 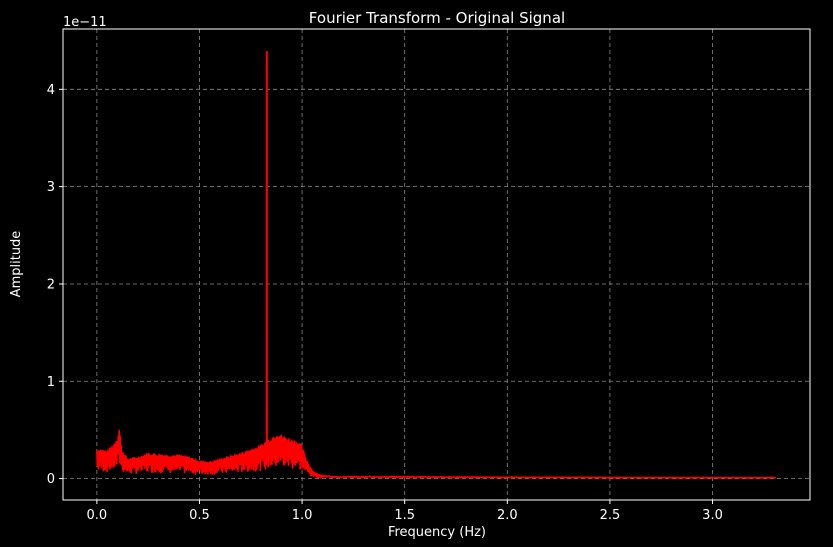 What do you see at coordinates (437, 532) in the screenshot?
I see `x-axis-label: Frequency (Hz)` at bounding box center [437, 532].